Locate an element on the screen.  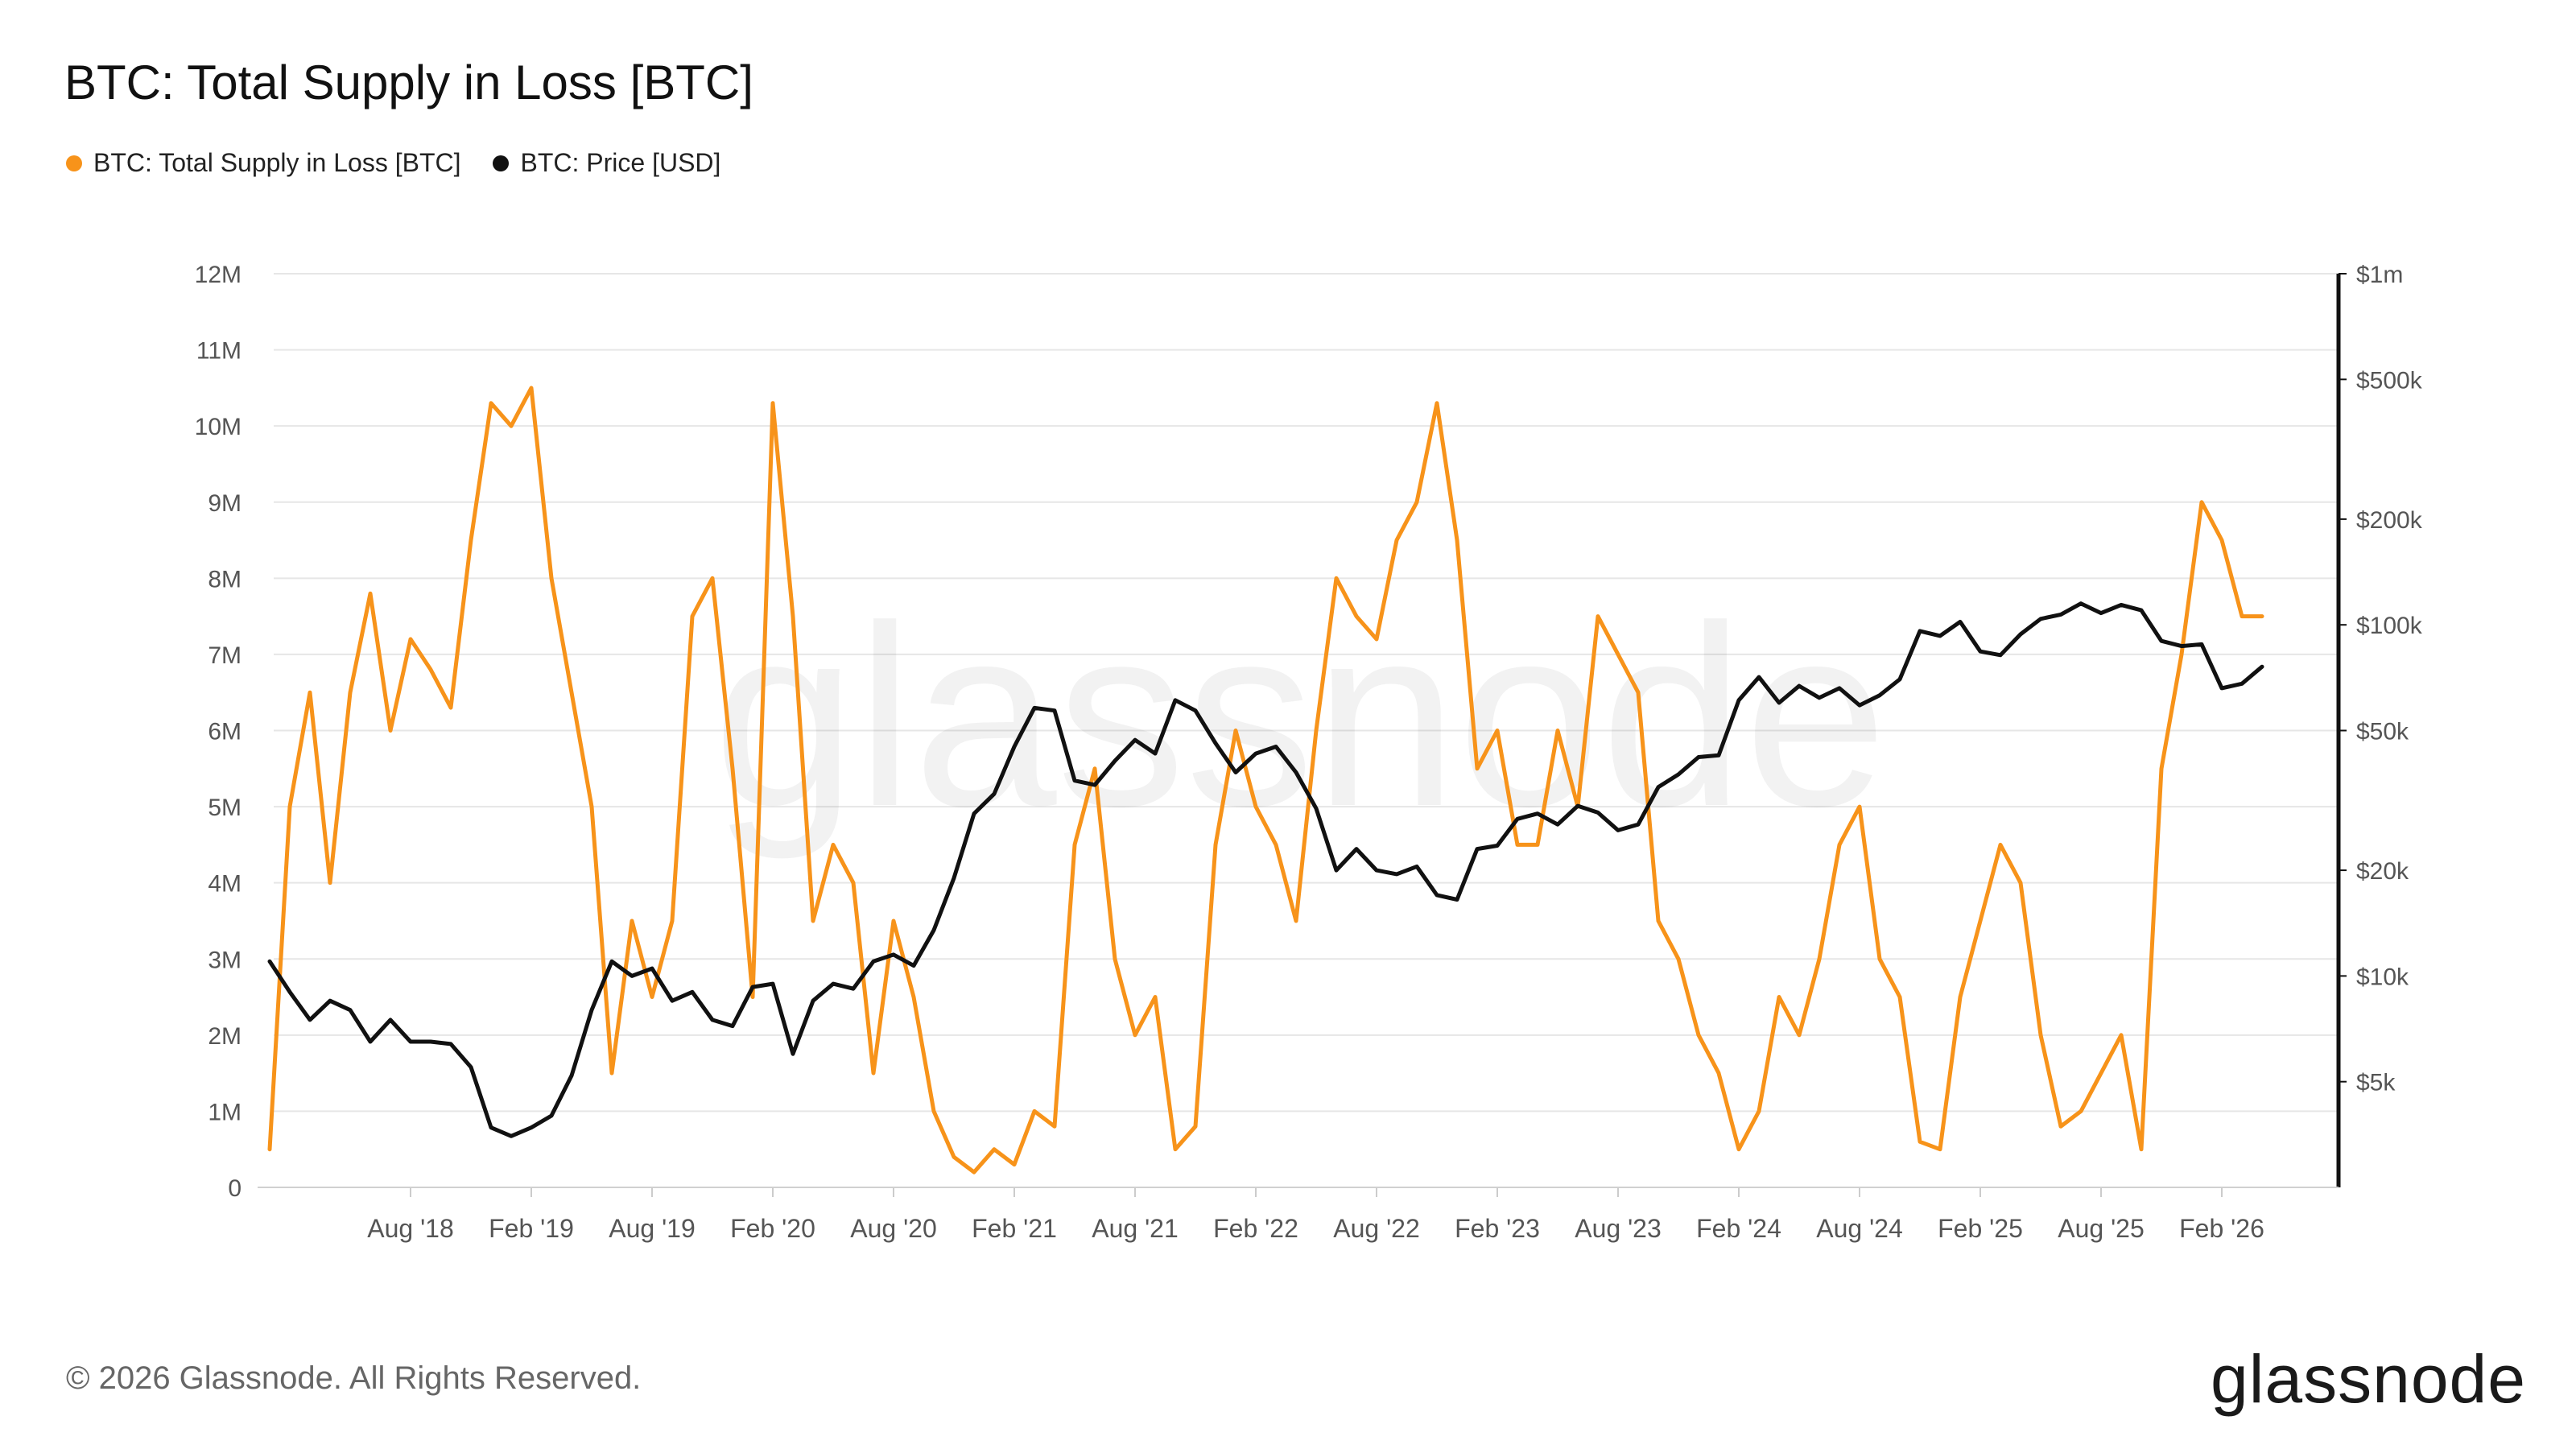
legend-item-price: BTC: Price [USD] is located at coordinates (606, 163).